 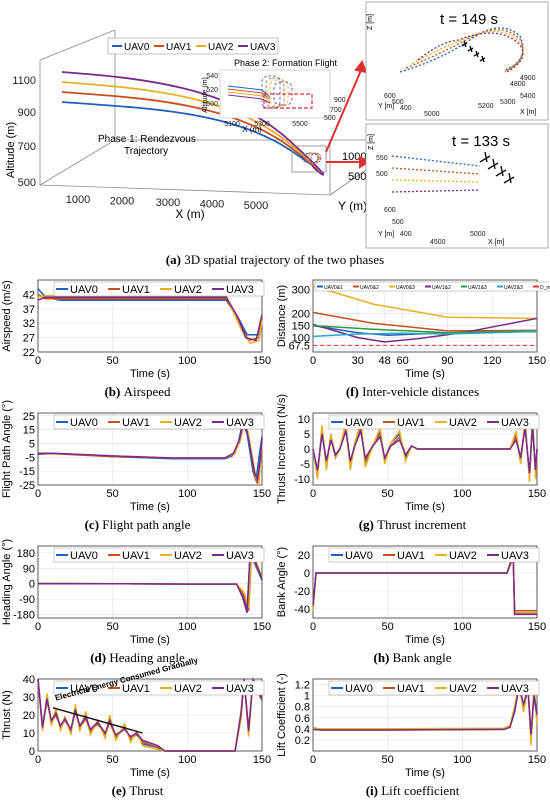 I want to click on v1-xtick: 5000, so click(x=432, y=114).